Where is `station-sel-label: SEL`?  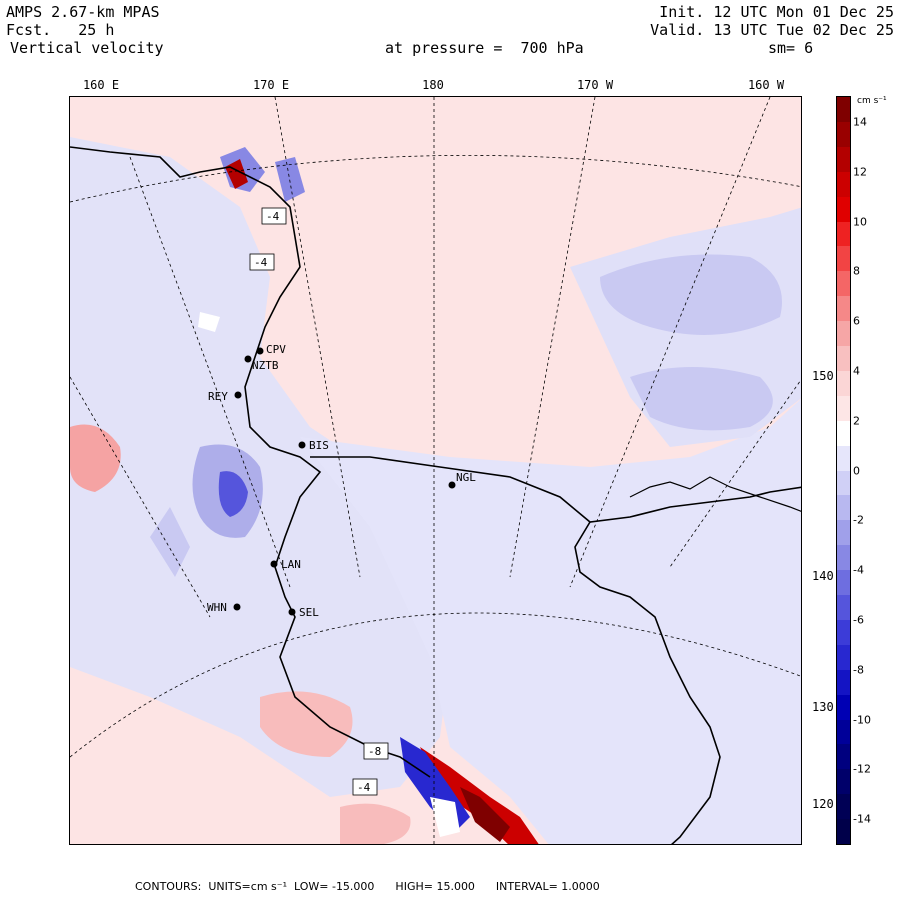 station-sel-label: SEL is located at coordinates (309, 612).